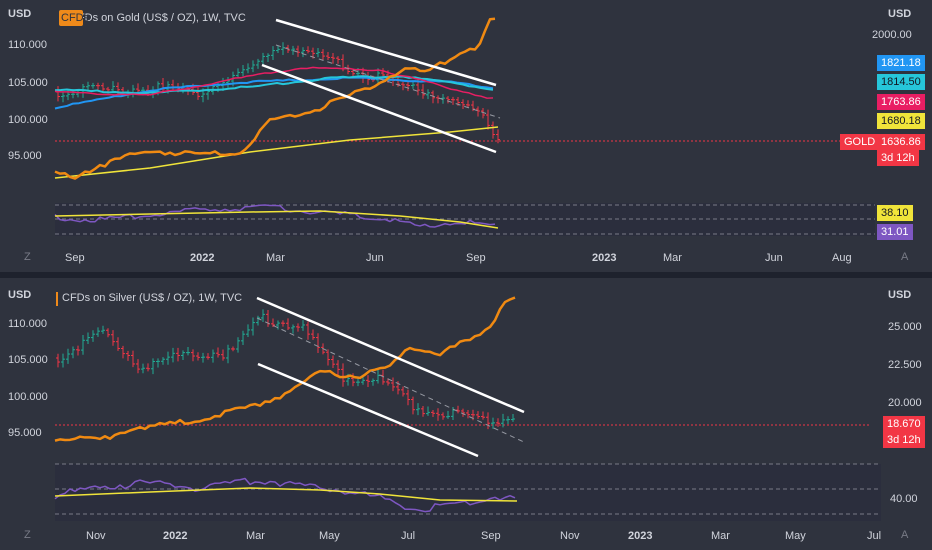  I want to click on right-axis-label: 20.000, so click(905, 403).